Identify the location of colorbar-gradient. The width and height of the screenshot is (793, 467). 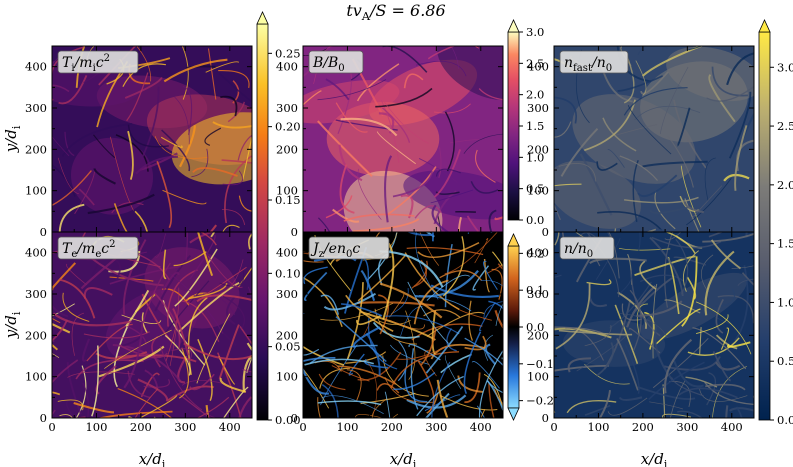
(764, 226).